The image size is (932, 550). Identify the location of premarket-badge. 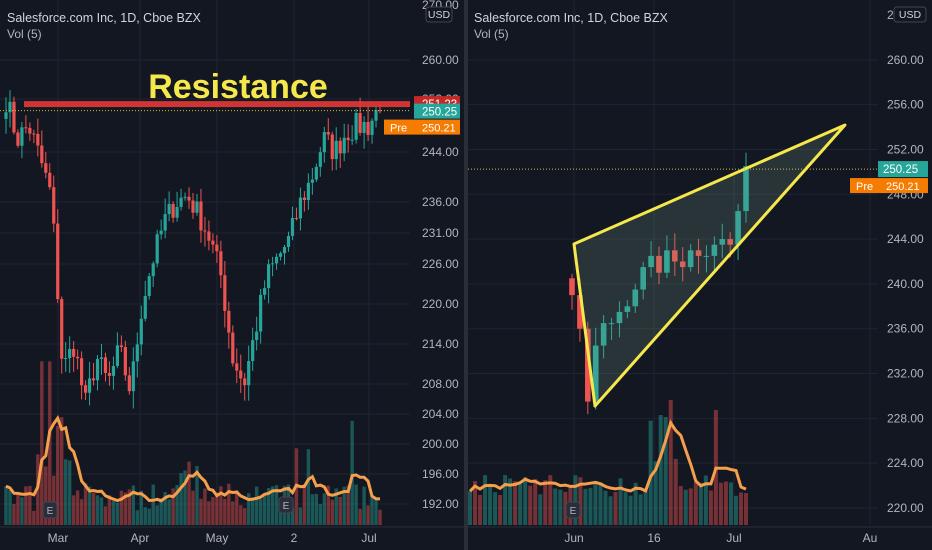
(422, 127).